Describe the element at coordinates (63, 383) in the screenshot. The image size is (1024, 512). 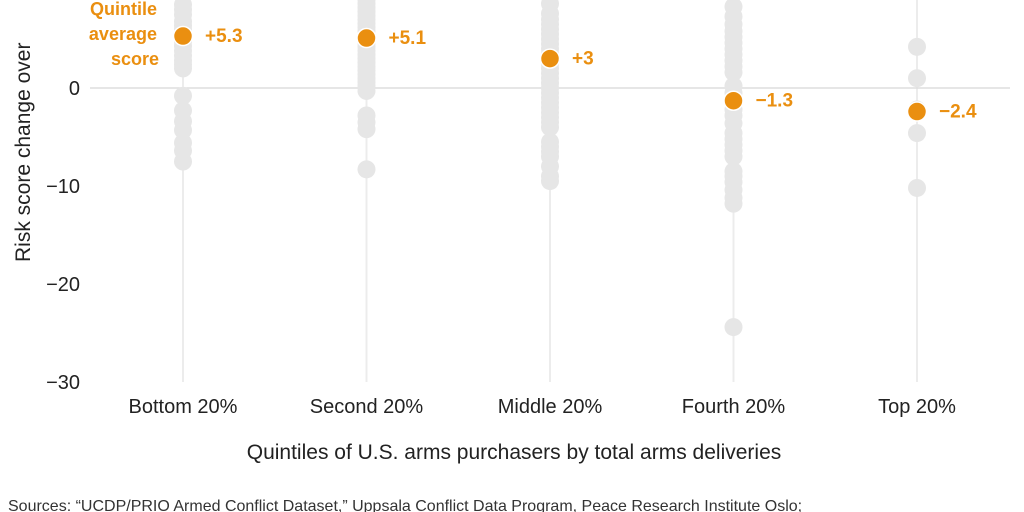
I see `y-tick-label: −30` at that location.